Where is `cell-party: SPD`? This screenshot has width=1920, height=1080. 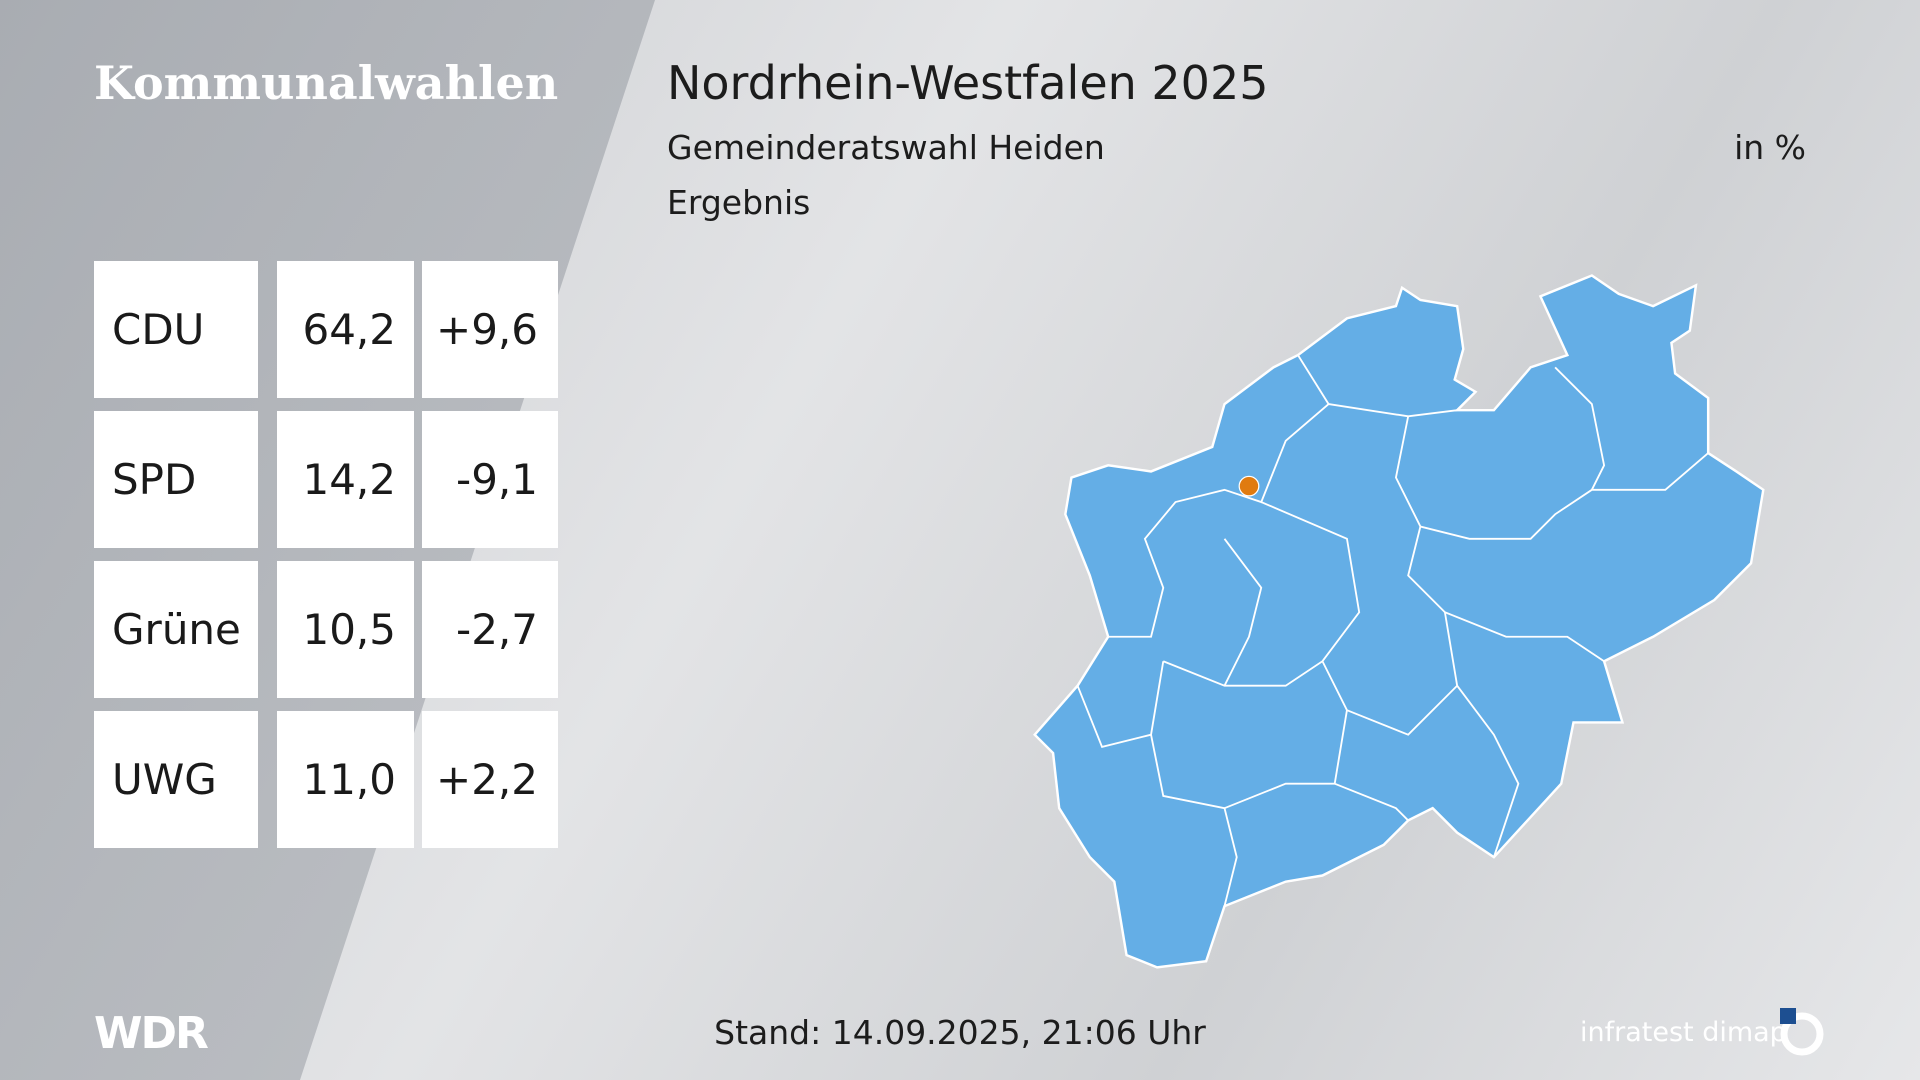 cell-party: SPD is located at coordinates (176, 479).